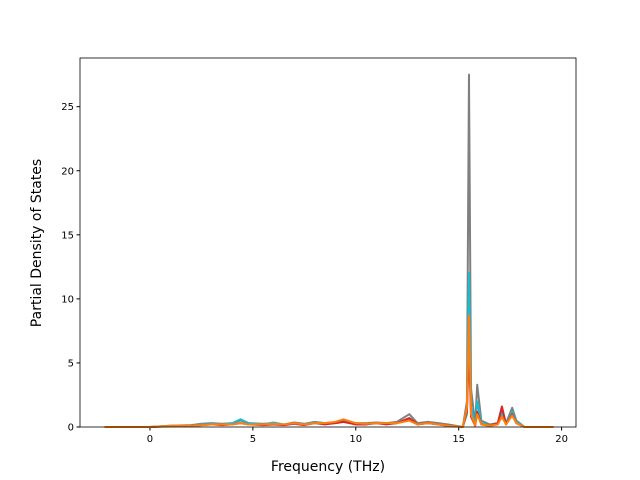  I want to click on x-axis-label: Frequency (THz), so click(328, 467).